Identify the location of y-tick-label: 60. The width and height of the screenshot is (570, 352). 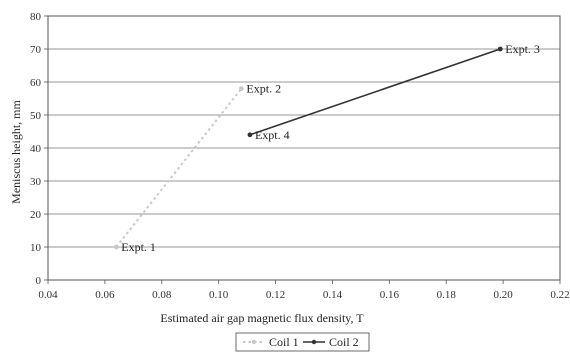
(36, 83).